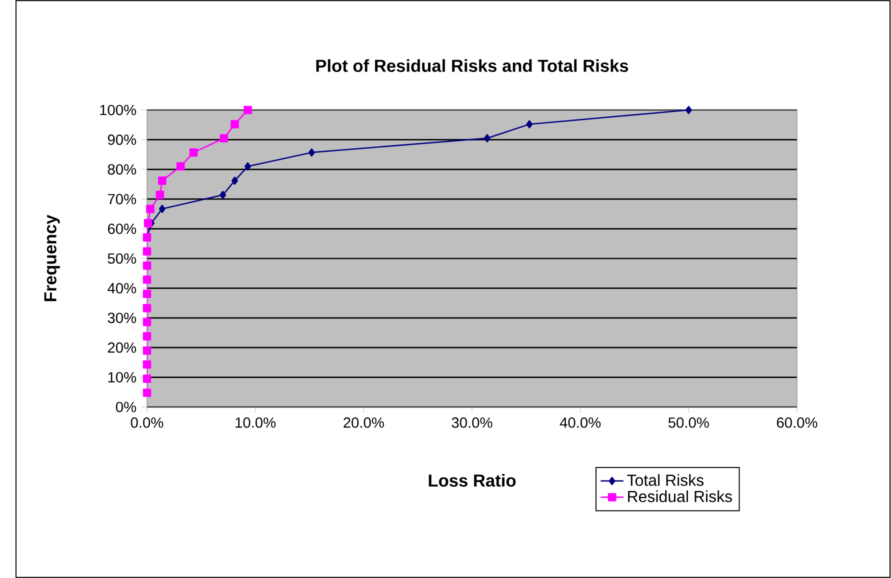  Describe the element at coordinates (122, 288) in the screenshot. I see `y-tick-label: 40%` at that location.